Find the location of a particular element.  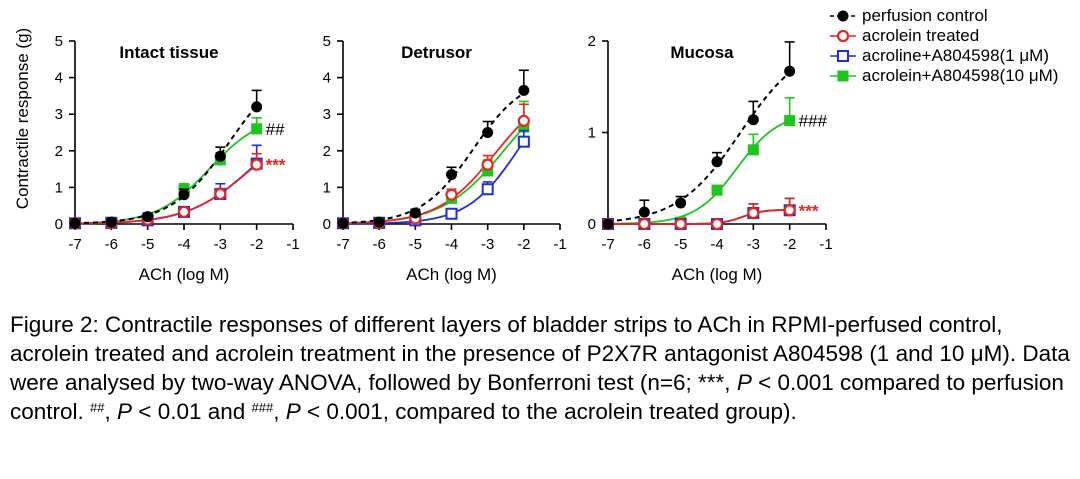

legend-marker-a804598-10um is located at coordinates (843, 76).